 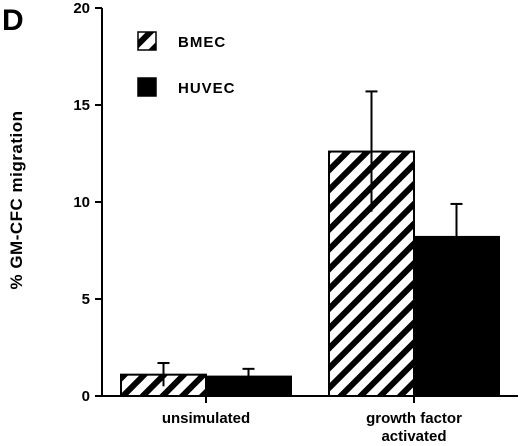 I want to click on legend-label-bmec: BMEC, so click(x=202, y=42).